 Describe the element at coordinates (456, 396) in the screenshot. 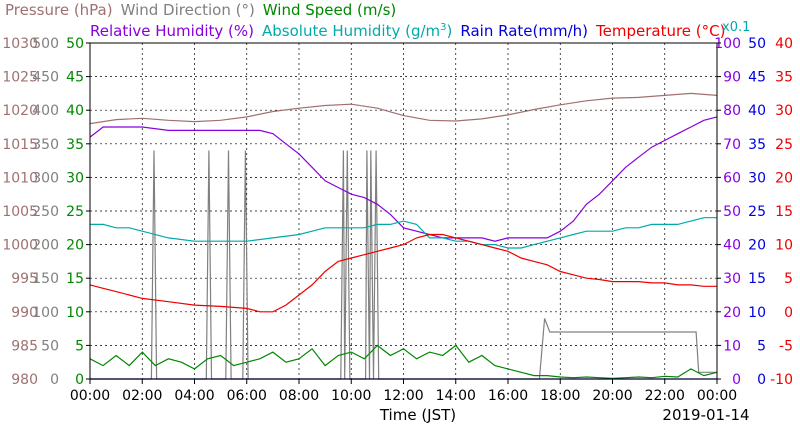

I see `x-tick-label: 14:00` at that location.